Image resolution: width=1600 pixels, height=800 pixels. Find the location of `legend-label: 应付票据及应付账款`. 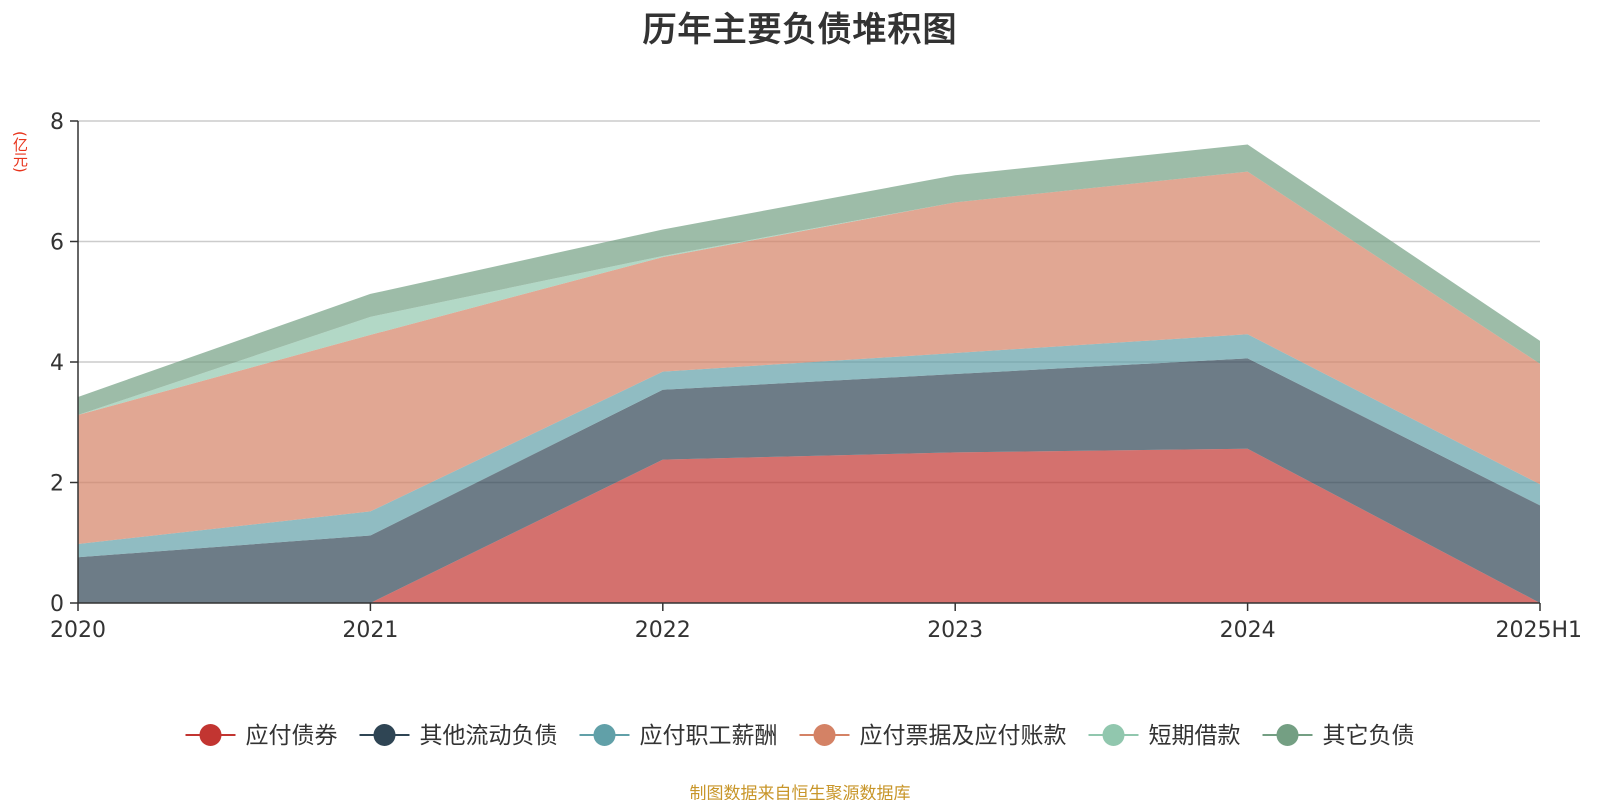

legend-label: 应付票据及应付账款 is located at coordinates (963, 736).